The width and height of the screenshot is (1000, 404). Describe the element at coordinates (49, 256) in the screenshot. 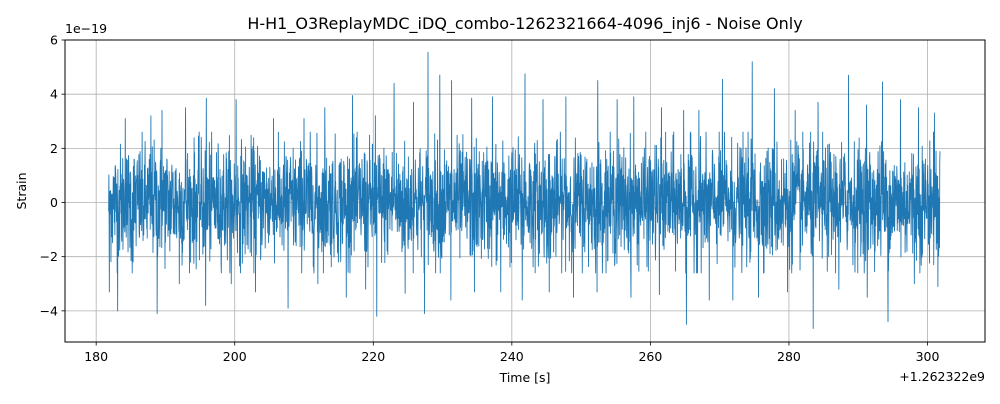

I see `y-tick-label: −2` at that location.